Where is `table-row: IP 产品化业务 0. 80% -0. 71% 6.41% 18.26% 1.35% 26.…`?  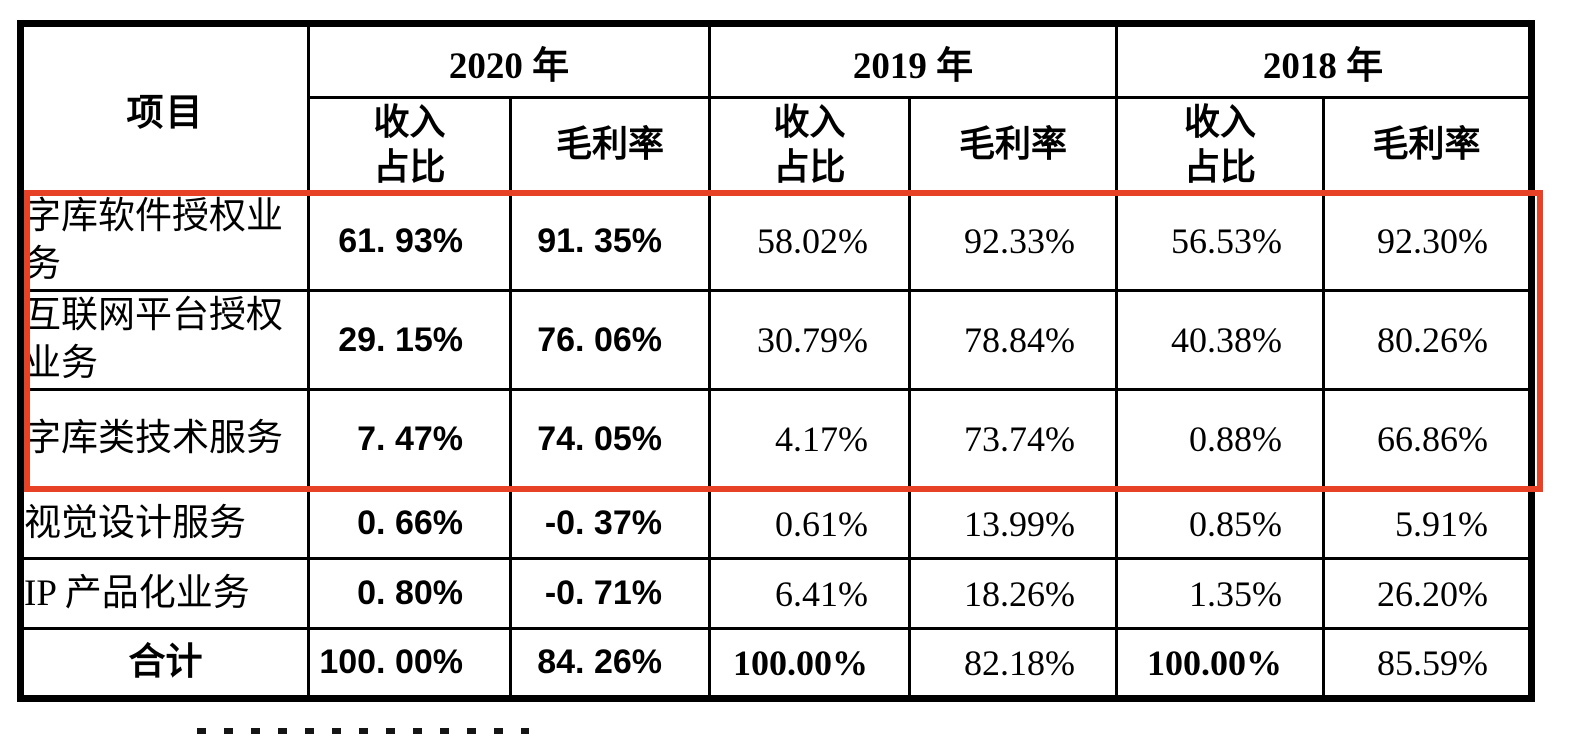 table-row: IP 产品化业务 0. 80% -0. 71% 6.41% 18.26% 1.35% 26.… is located at coordinates (776, 594).